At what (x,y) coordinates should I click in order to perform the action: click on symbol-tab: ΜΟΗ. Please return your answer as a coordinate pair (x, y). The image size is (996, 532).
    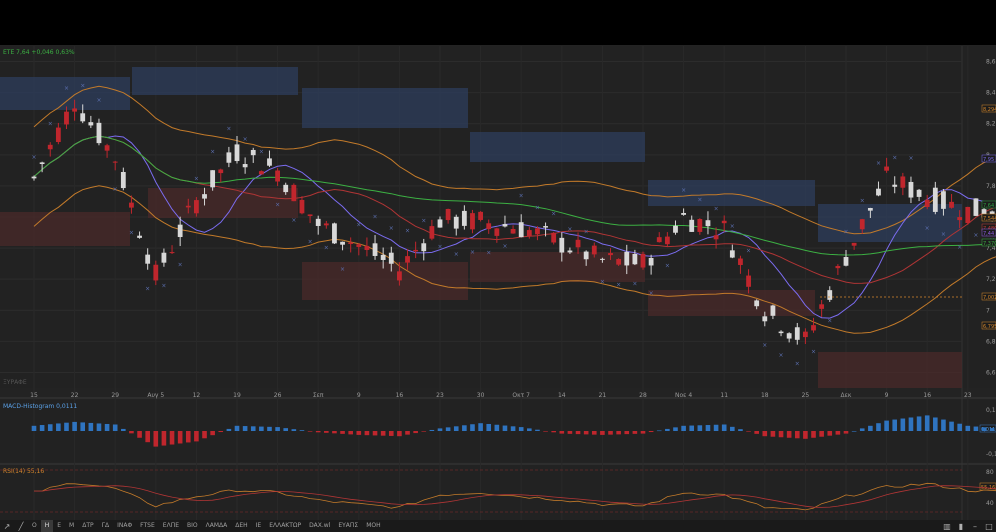
    Looking at the image, I should click on (373, 525).